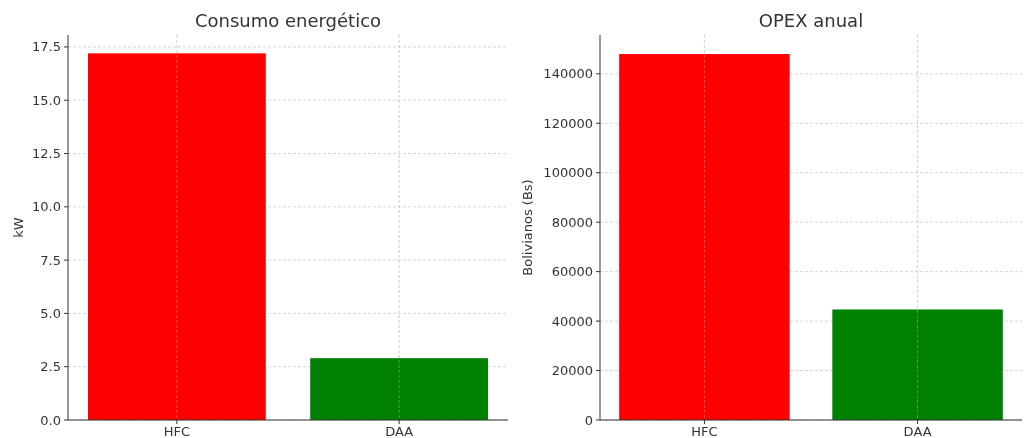  I want to click on y-tick-label: 17.5, so click(46, 47).